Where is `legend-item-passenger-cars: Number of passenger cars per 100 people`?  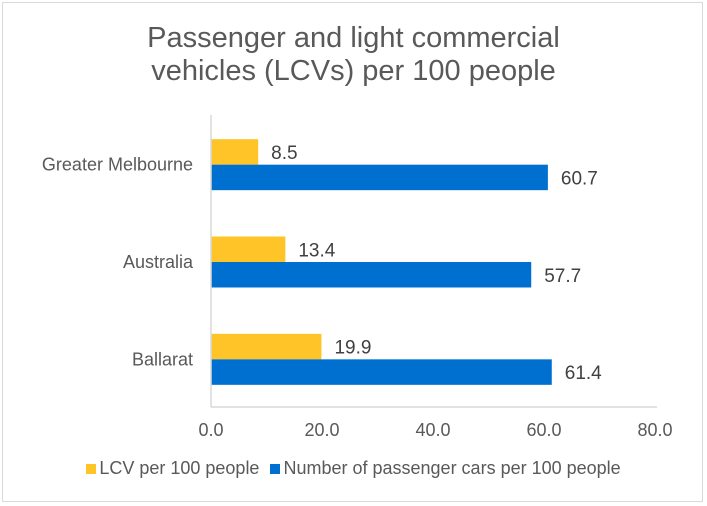 legend-item-passenger-cars: Number of passenger cars per 100 people is located at coordinates (445, 468).